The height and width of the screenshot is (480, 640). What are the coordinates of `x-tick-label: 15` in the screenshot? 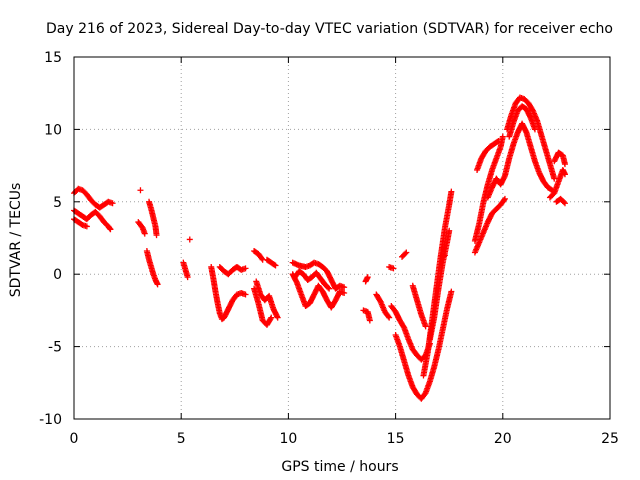 It's located at (396, 439).